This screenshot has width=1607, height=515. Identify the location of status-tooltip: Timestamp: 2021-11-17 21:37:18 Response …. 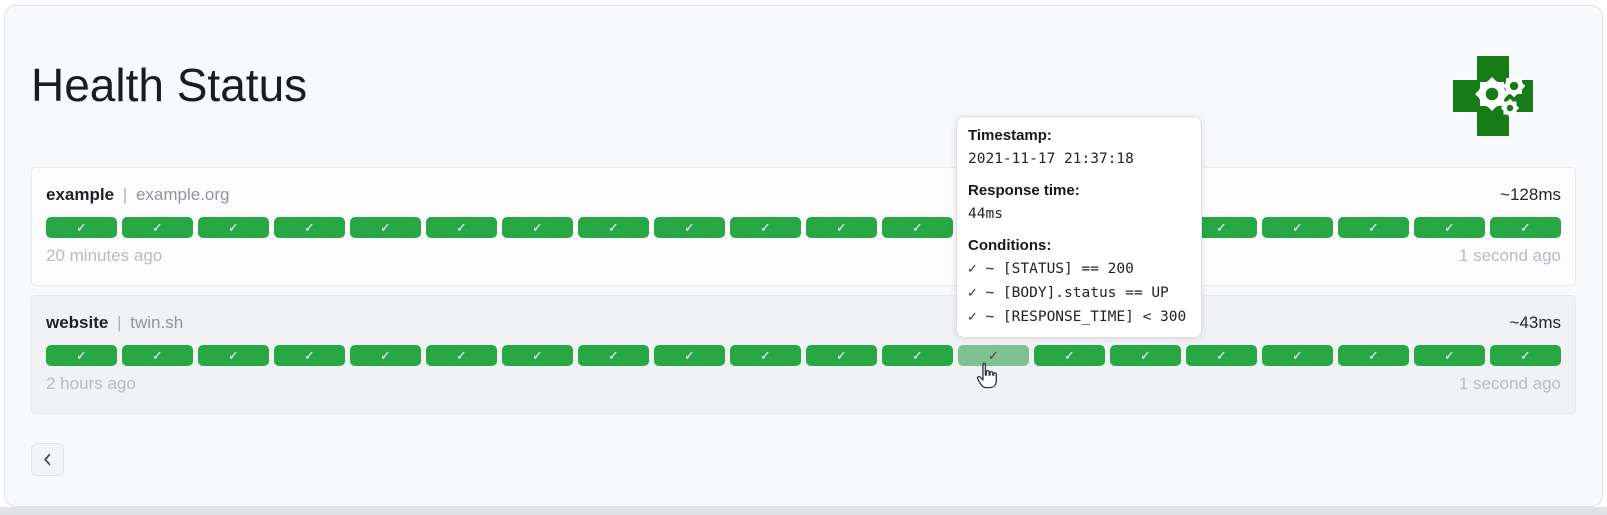
(1079, 227).